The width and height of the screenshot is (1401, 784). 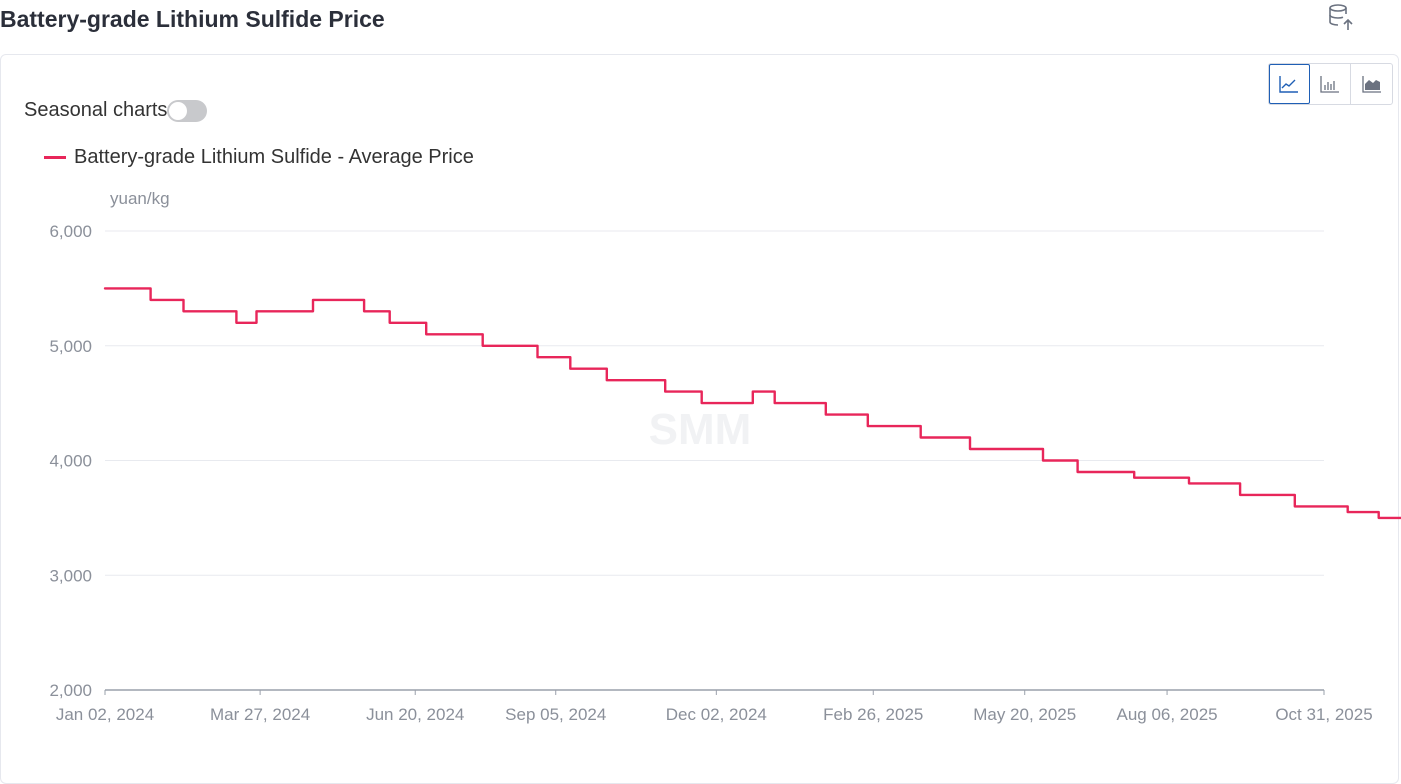 What do you see at coordinates (260, 714) in the screenshot?
I see `x-tick-label: Mar 27, 2024` at bounding box center [260, 714].